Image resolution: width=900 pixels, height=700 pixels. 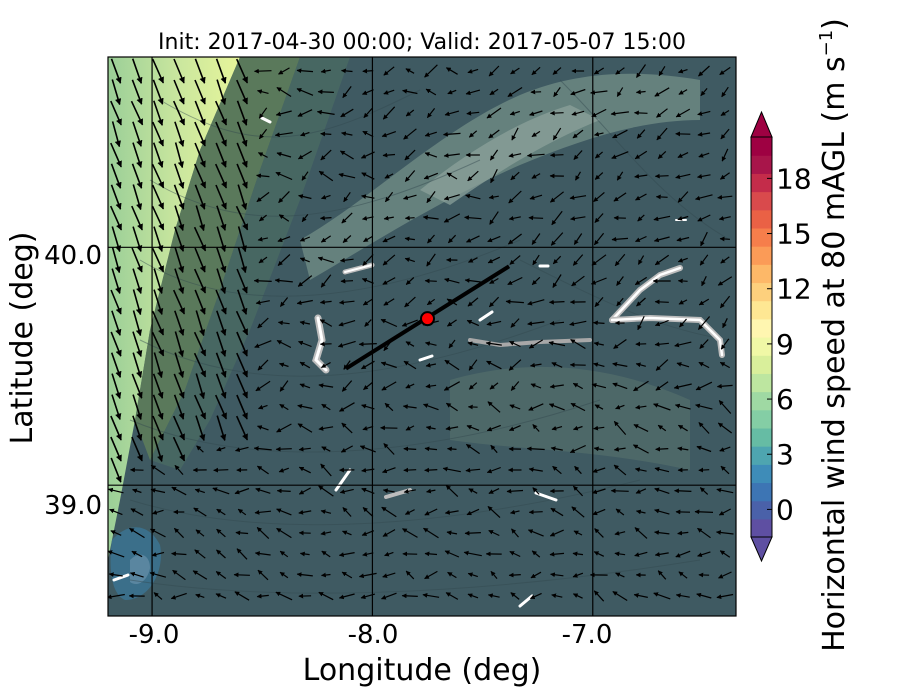 I want to click on southwest-calm-core, so click(x=140, y=569).